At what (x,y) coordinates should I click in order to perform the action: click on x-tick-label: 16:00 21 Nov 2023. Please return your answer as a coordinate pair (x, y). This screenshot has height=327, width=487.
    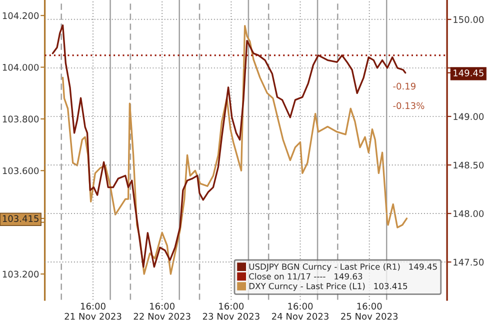
    Looking at the image, I should click on (93, 311).